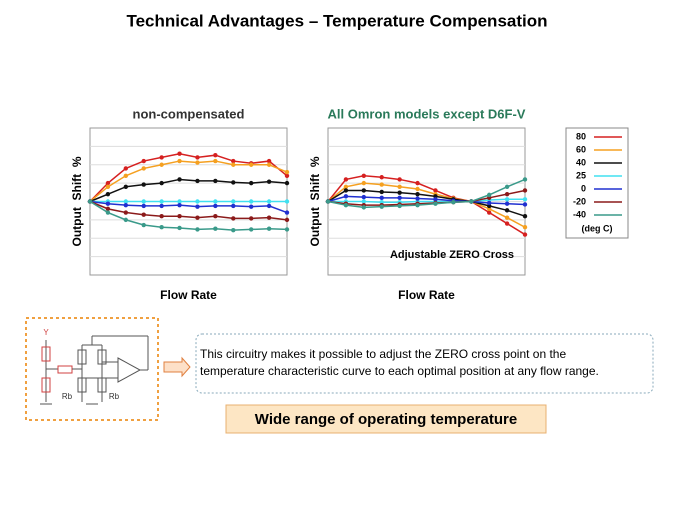  I want to click on right-arrow, so click(177, 367).